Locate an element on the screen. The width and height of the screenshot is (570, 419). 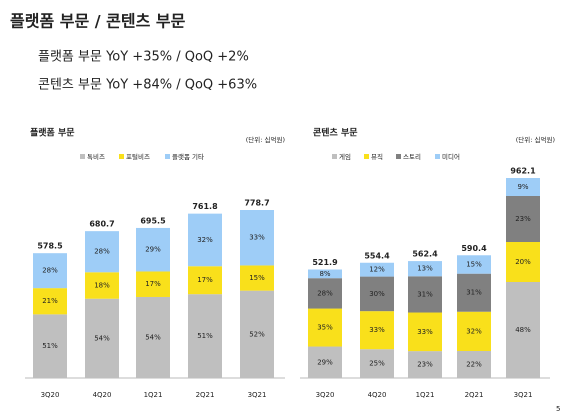
summary-line: 콘텐츠 부문 YoY +84% / QoQ +63% is located at coordinates (147, 85).